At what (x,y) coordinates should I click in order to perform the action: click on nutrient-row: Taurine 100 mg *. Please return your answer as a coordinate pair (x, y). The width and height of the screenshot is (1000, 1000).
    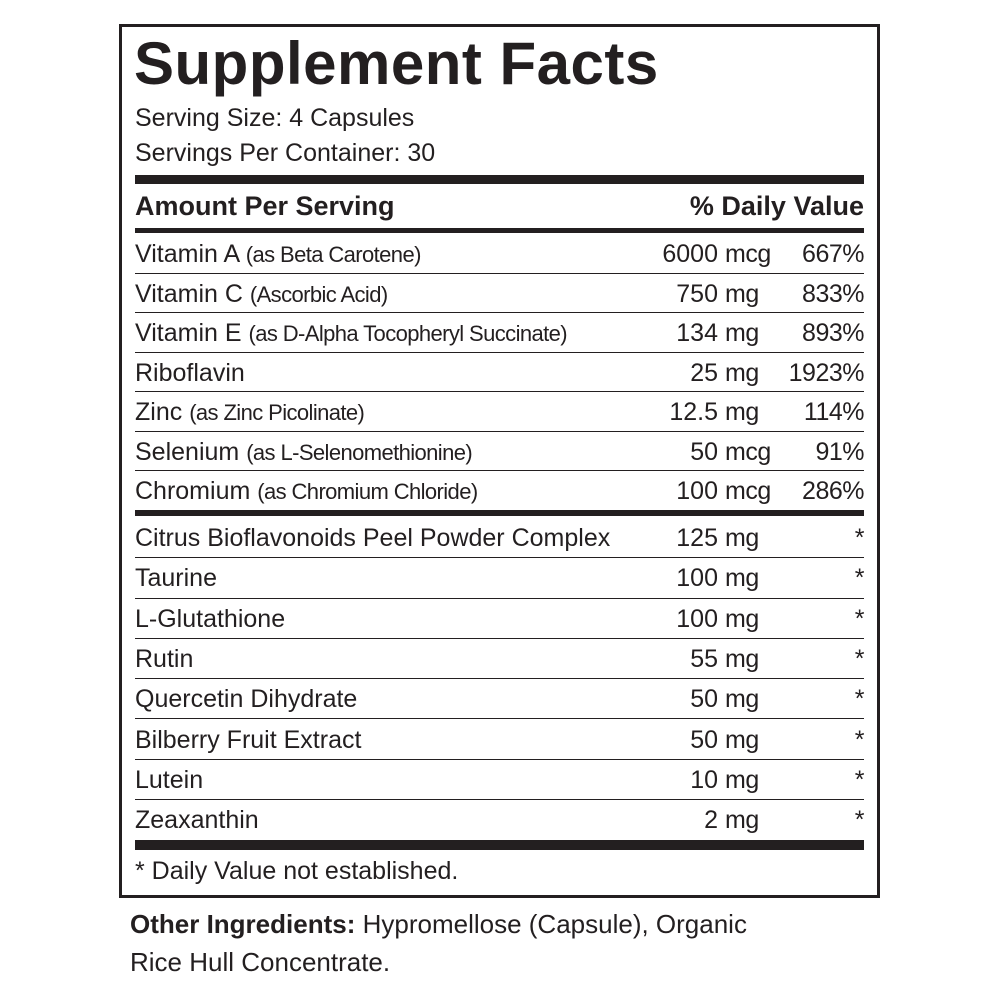
    Looking at the image, I should click on (500, 578).